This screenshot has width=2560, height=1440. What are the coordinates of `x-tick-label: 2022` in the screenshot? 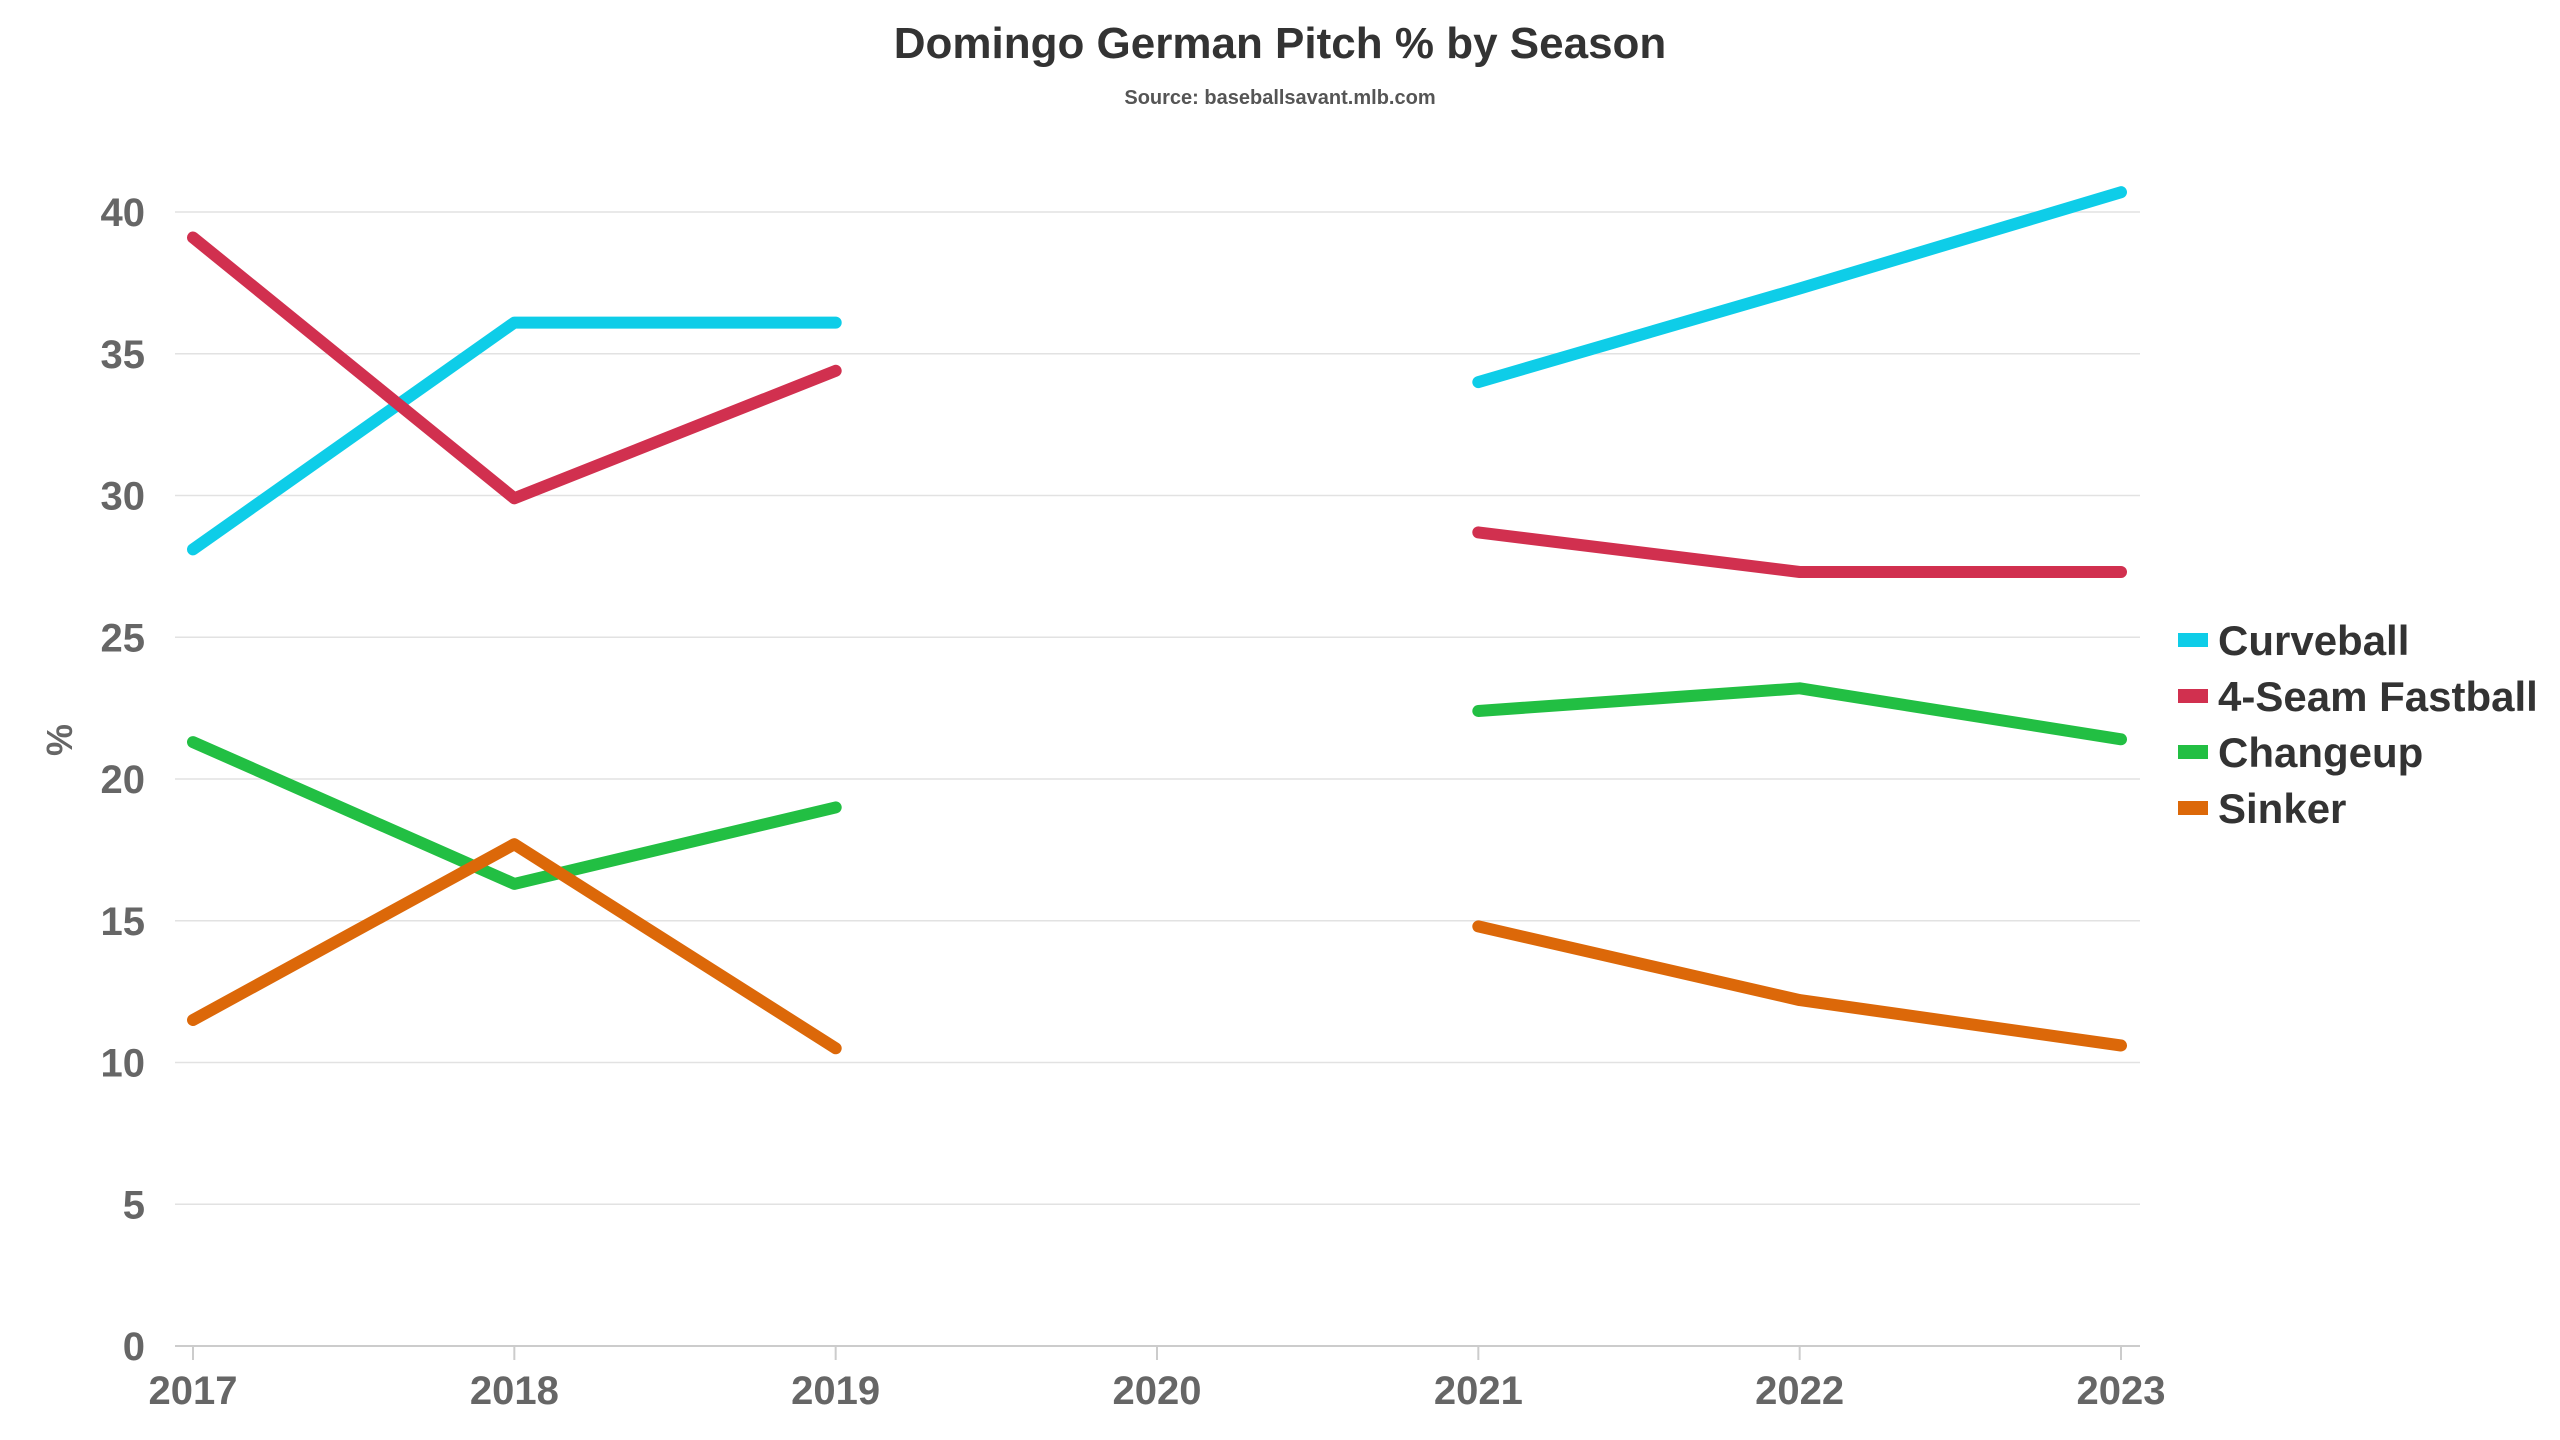 It's located at (1799, 1391).